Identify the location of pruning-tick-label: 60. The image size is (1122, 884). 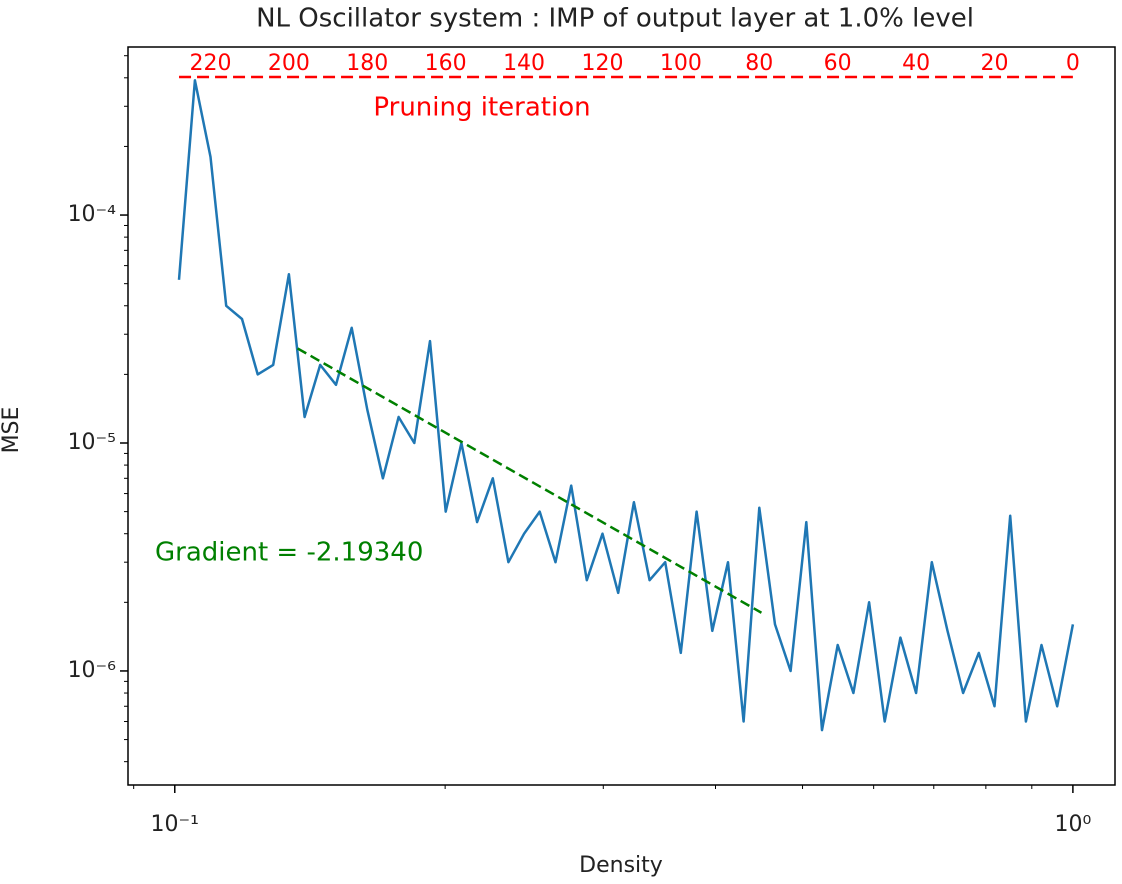
(838, 63).